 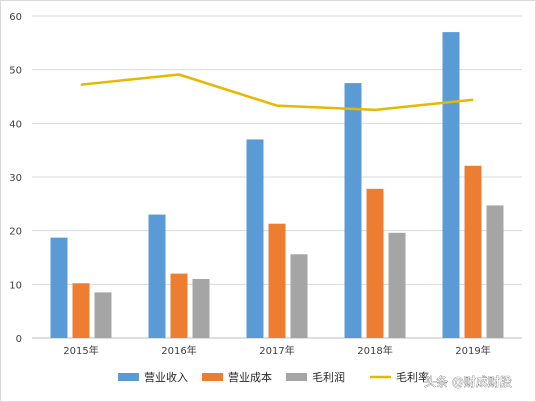 I want to click on x-axis: 2015年 2016年 2017年 2018年 2019年, so click(x=276, y=350).